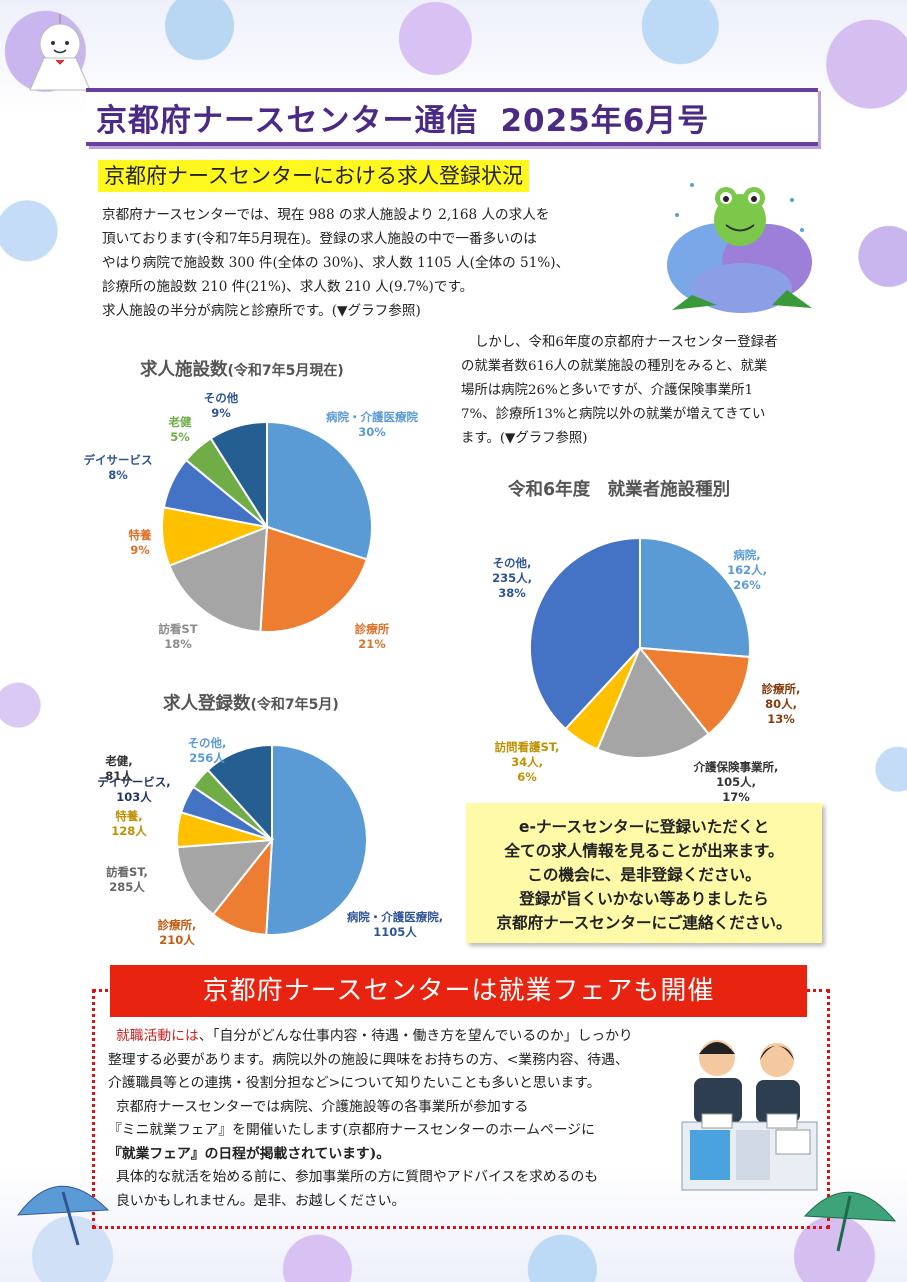 The image size is (907, 1282). I want to click on slice-value: 80人,, so click(781, 704).